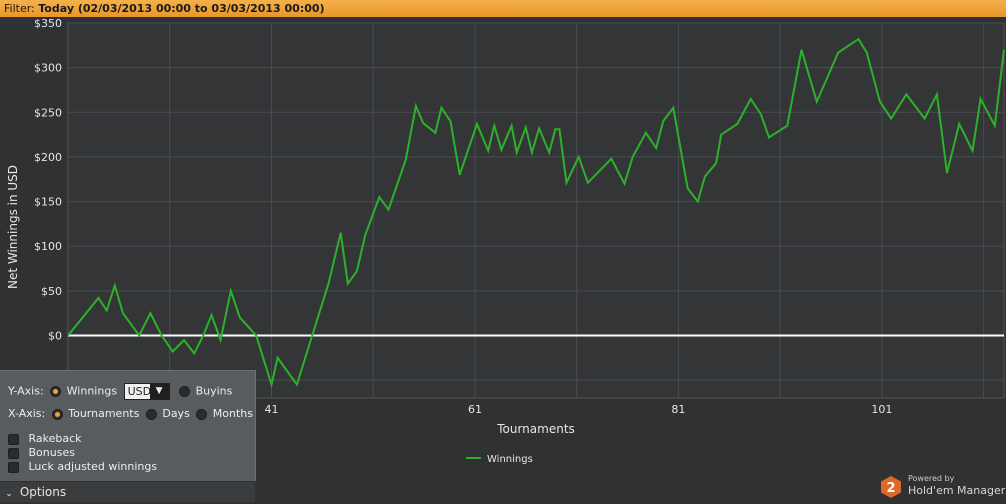 The image size is (1006, 504). What do you see at coordinates (27, 413) in the screenshot?
I see `x-axis-label-text: X-Axis:` at bounding box center [27, 413].